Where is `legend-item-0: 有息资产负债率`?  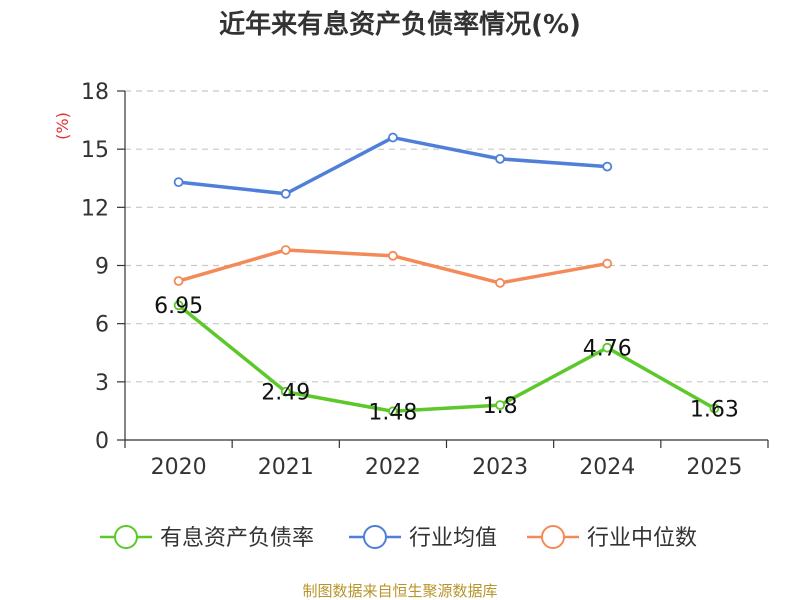 legend-item-0: 有息资产负债率 is located at coordinates (207, 538).